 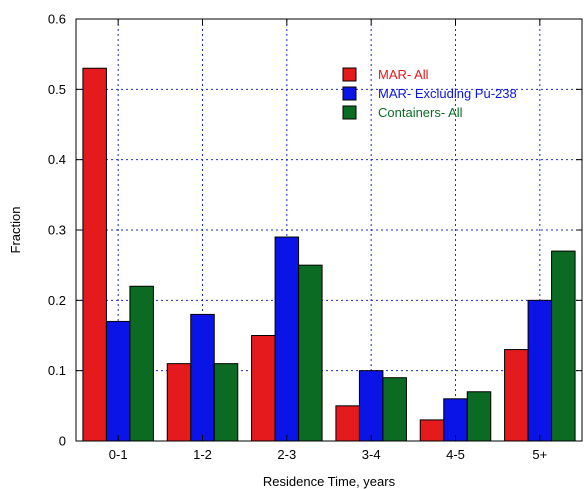 What do you see at coordinates (455, 454) in the screenshot?
I see `x-tick-label: 4-5` at bounding box center [455, 454].